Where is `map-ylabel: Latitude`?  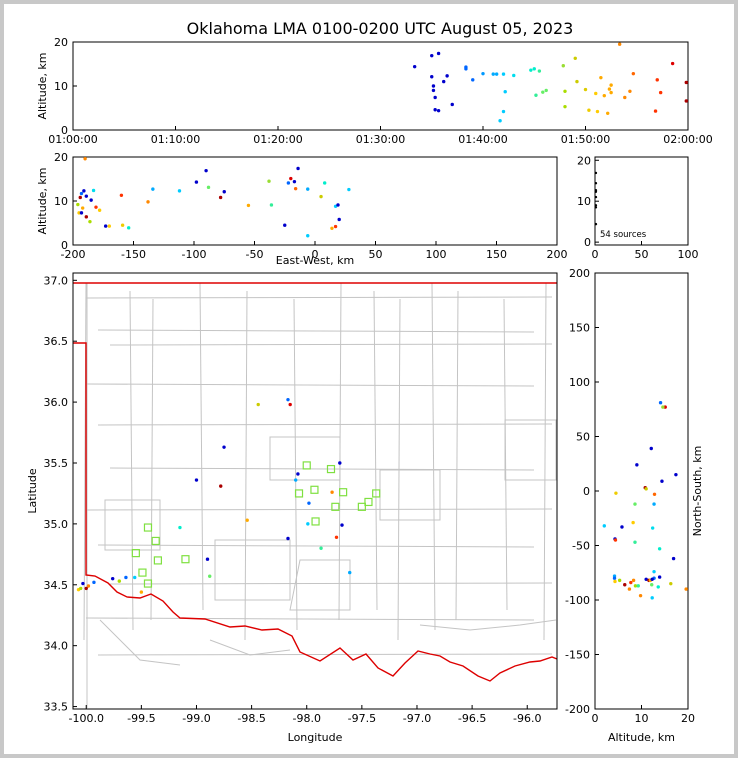
map-ylabel: Latitude is located at coordinates (32, 491).